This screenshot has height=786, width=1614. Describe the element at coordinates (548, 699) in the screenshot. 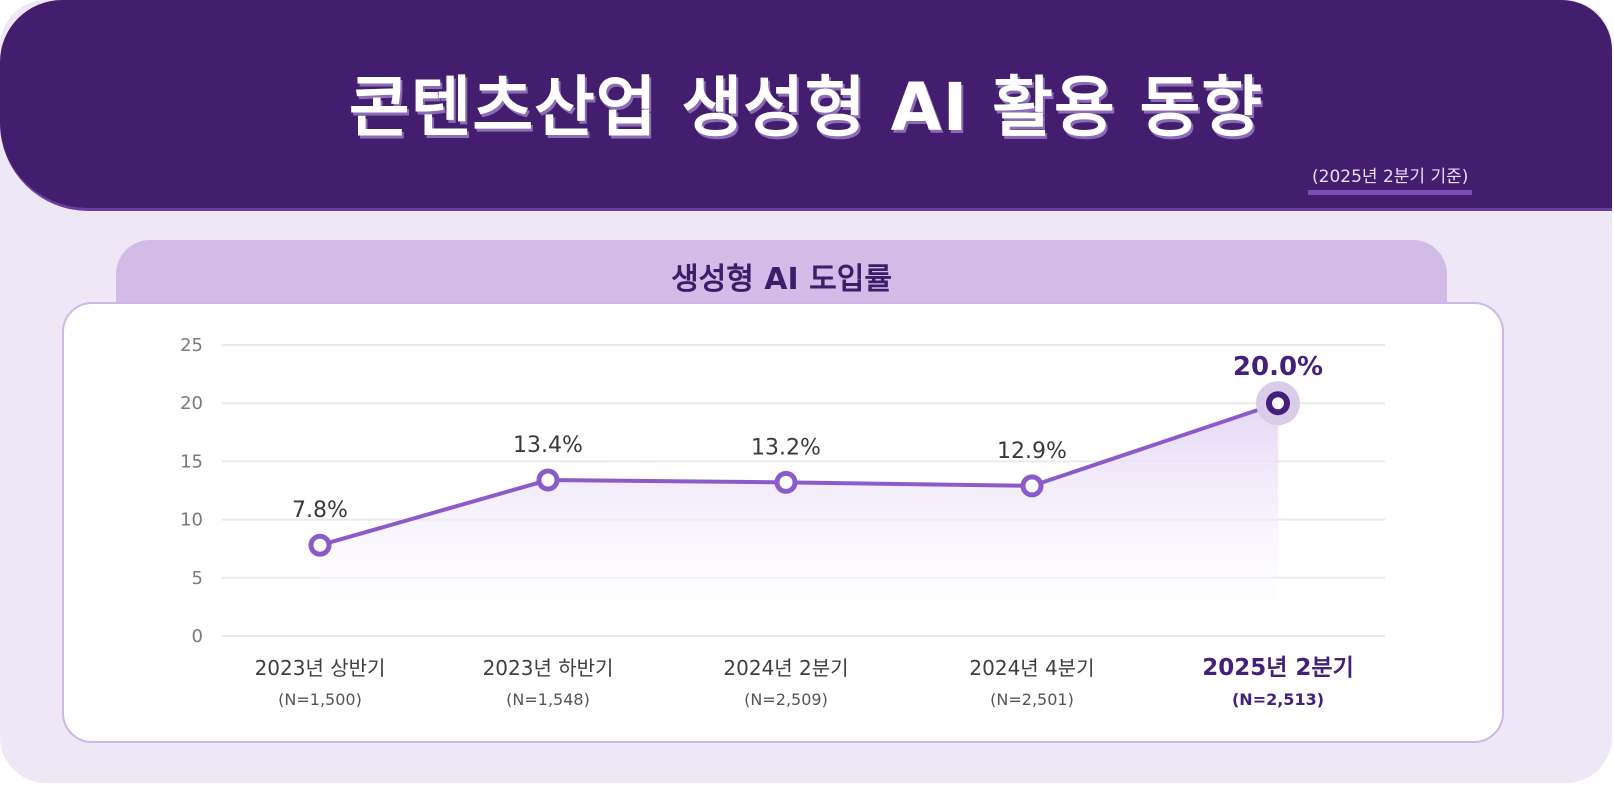

I see `sample-size-label: (N=1,548)` at that location.